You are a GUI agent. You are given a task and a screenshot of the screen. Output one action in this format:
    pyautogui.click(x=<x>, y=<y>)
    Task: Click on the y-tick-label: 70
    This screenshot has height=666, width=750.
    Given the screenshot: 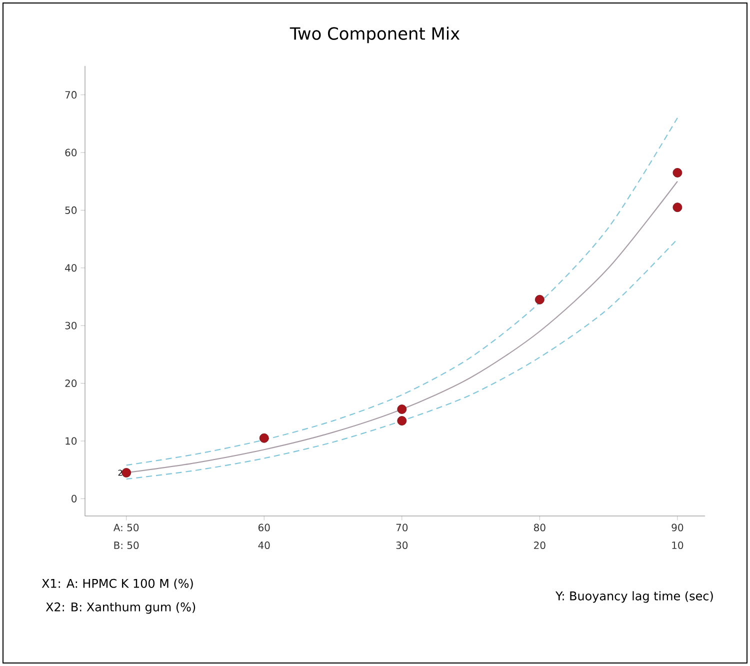 What is the action you would take?
    pyautogui.click(x=71, y=95)
    